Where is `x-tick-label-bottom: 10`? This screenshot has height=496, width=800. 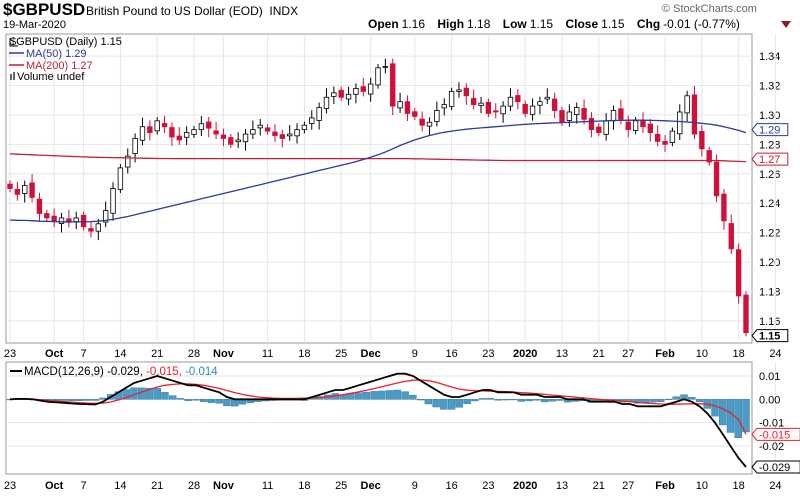
x-tick-label-bottom: 10 is located at coordinates (702, 486).